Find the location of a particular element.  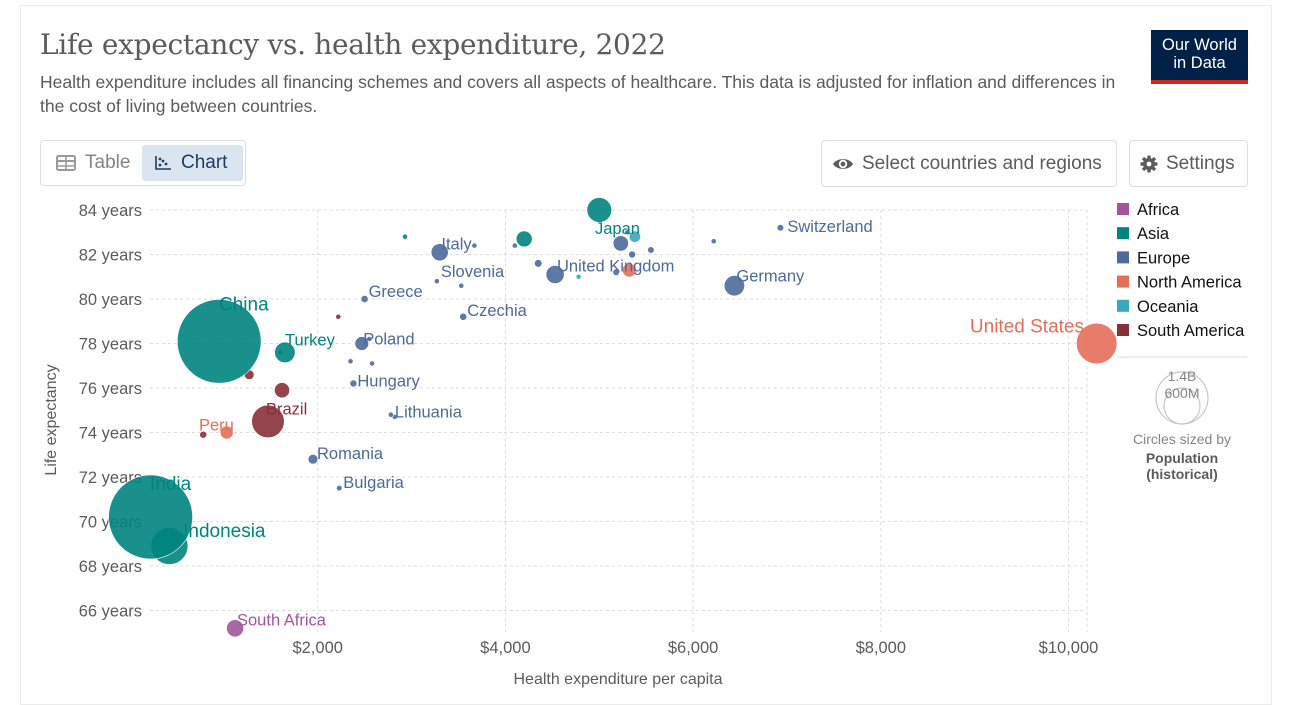

table-icon is located at coordinates (66, 163).